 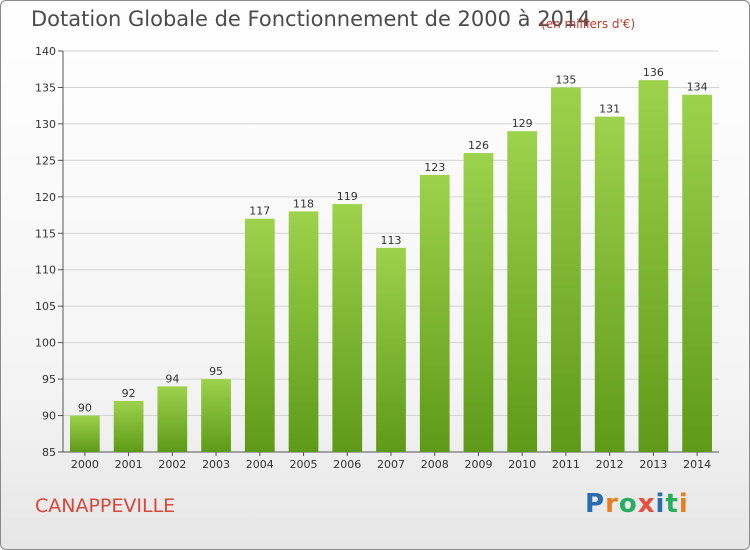 What do you see at coordinates (304, 464) in the screenshot?
I see `x-tick-label: 2005` at bounding box center [304, 464].